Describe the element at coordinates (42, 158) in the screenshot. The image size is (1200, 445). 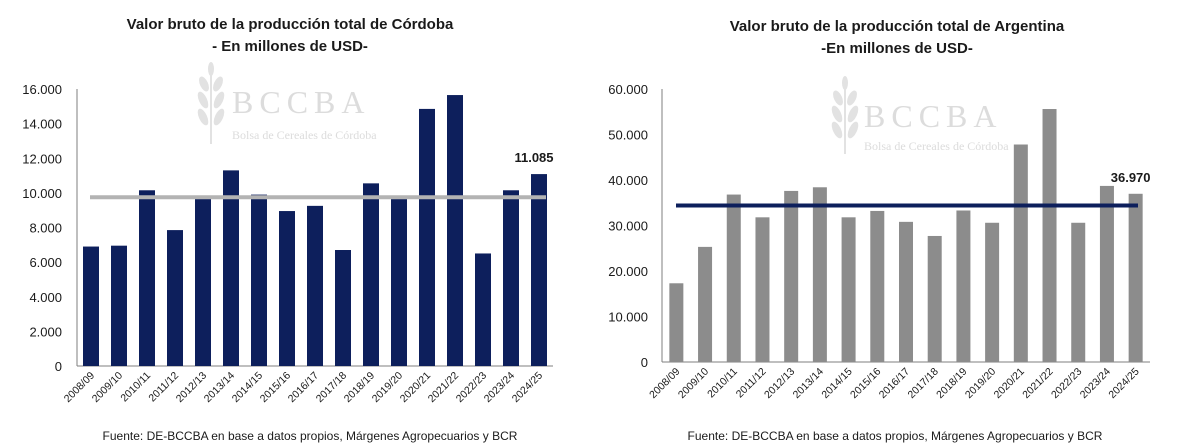
I see `y-tick-label: 12.000` at that location.